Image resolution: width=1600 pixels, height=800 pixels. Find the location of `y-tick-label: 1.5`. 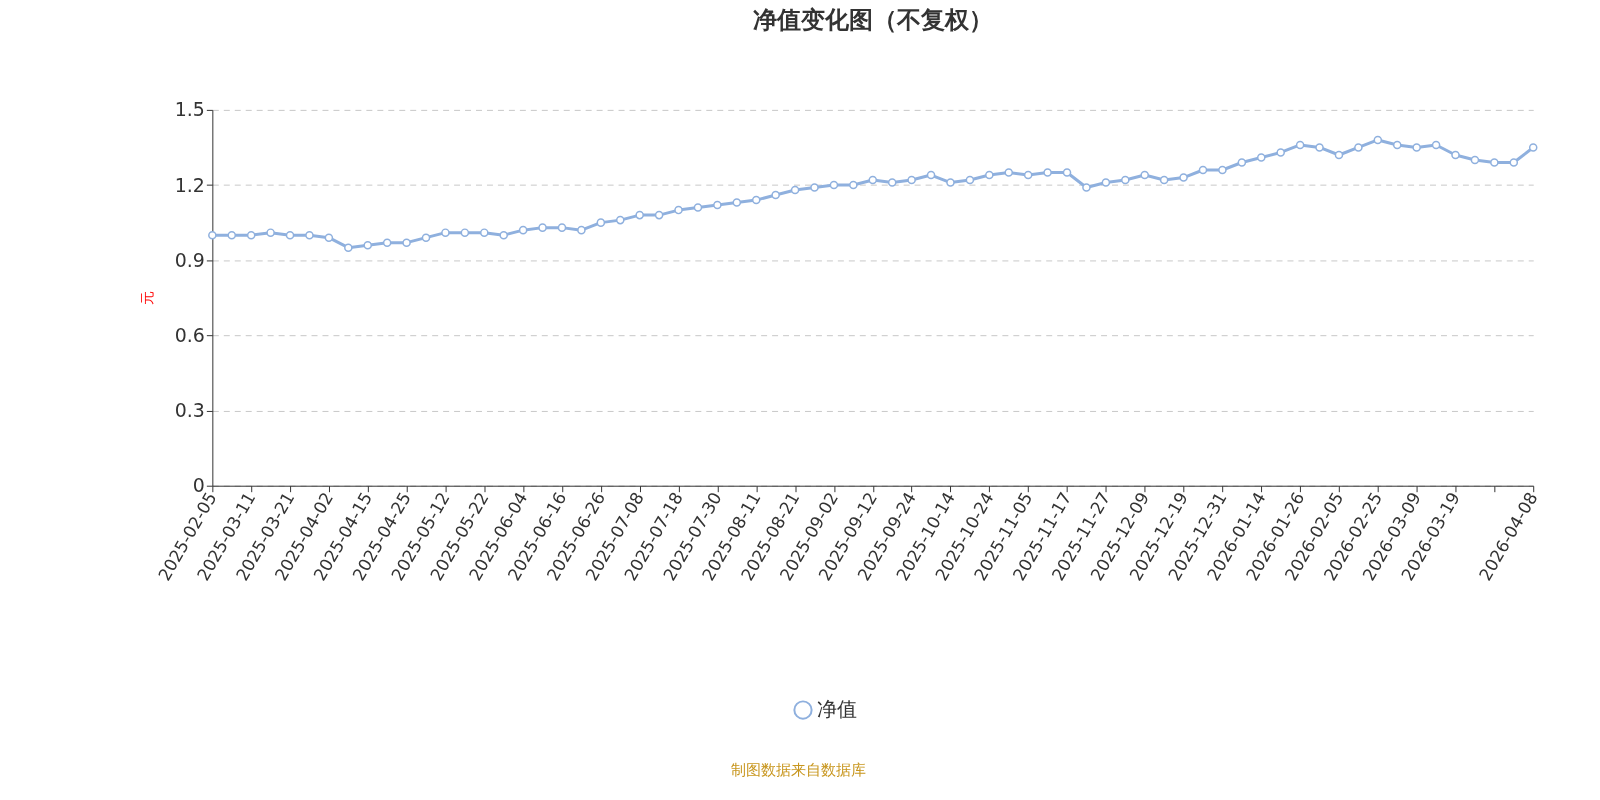

y-tick-label: 1.5 is located at coordinates (189, 109).